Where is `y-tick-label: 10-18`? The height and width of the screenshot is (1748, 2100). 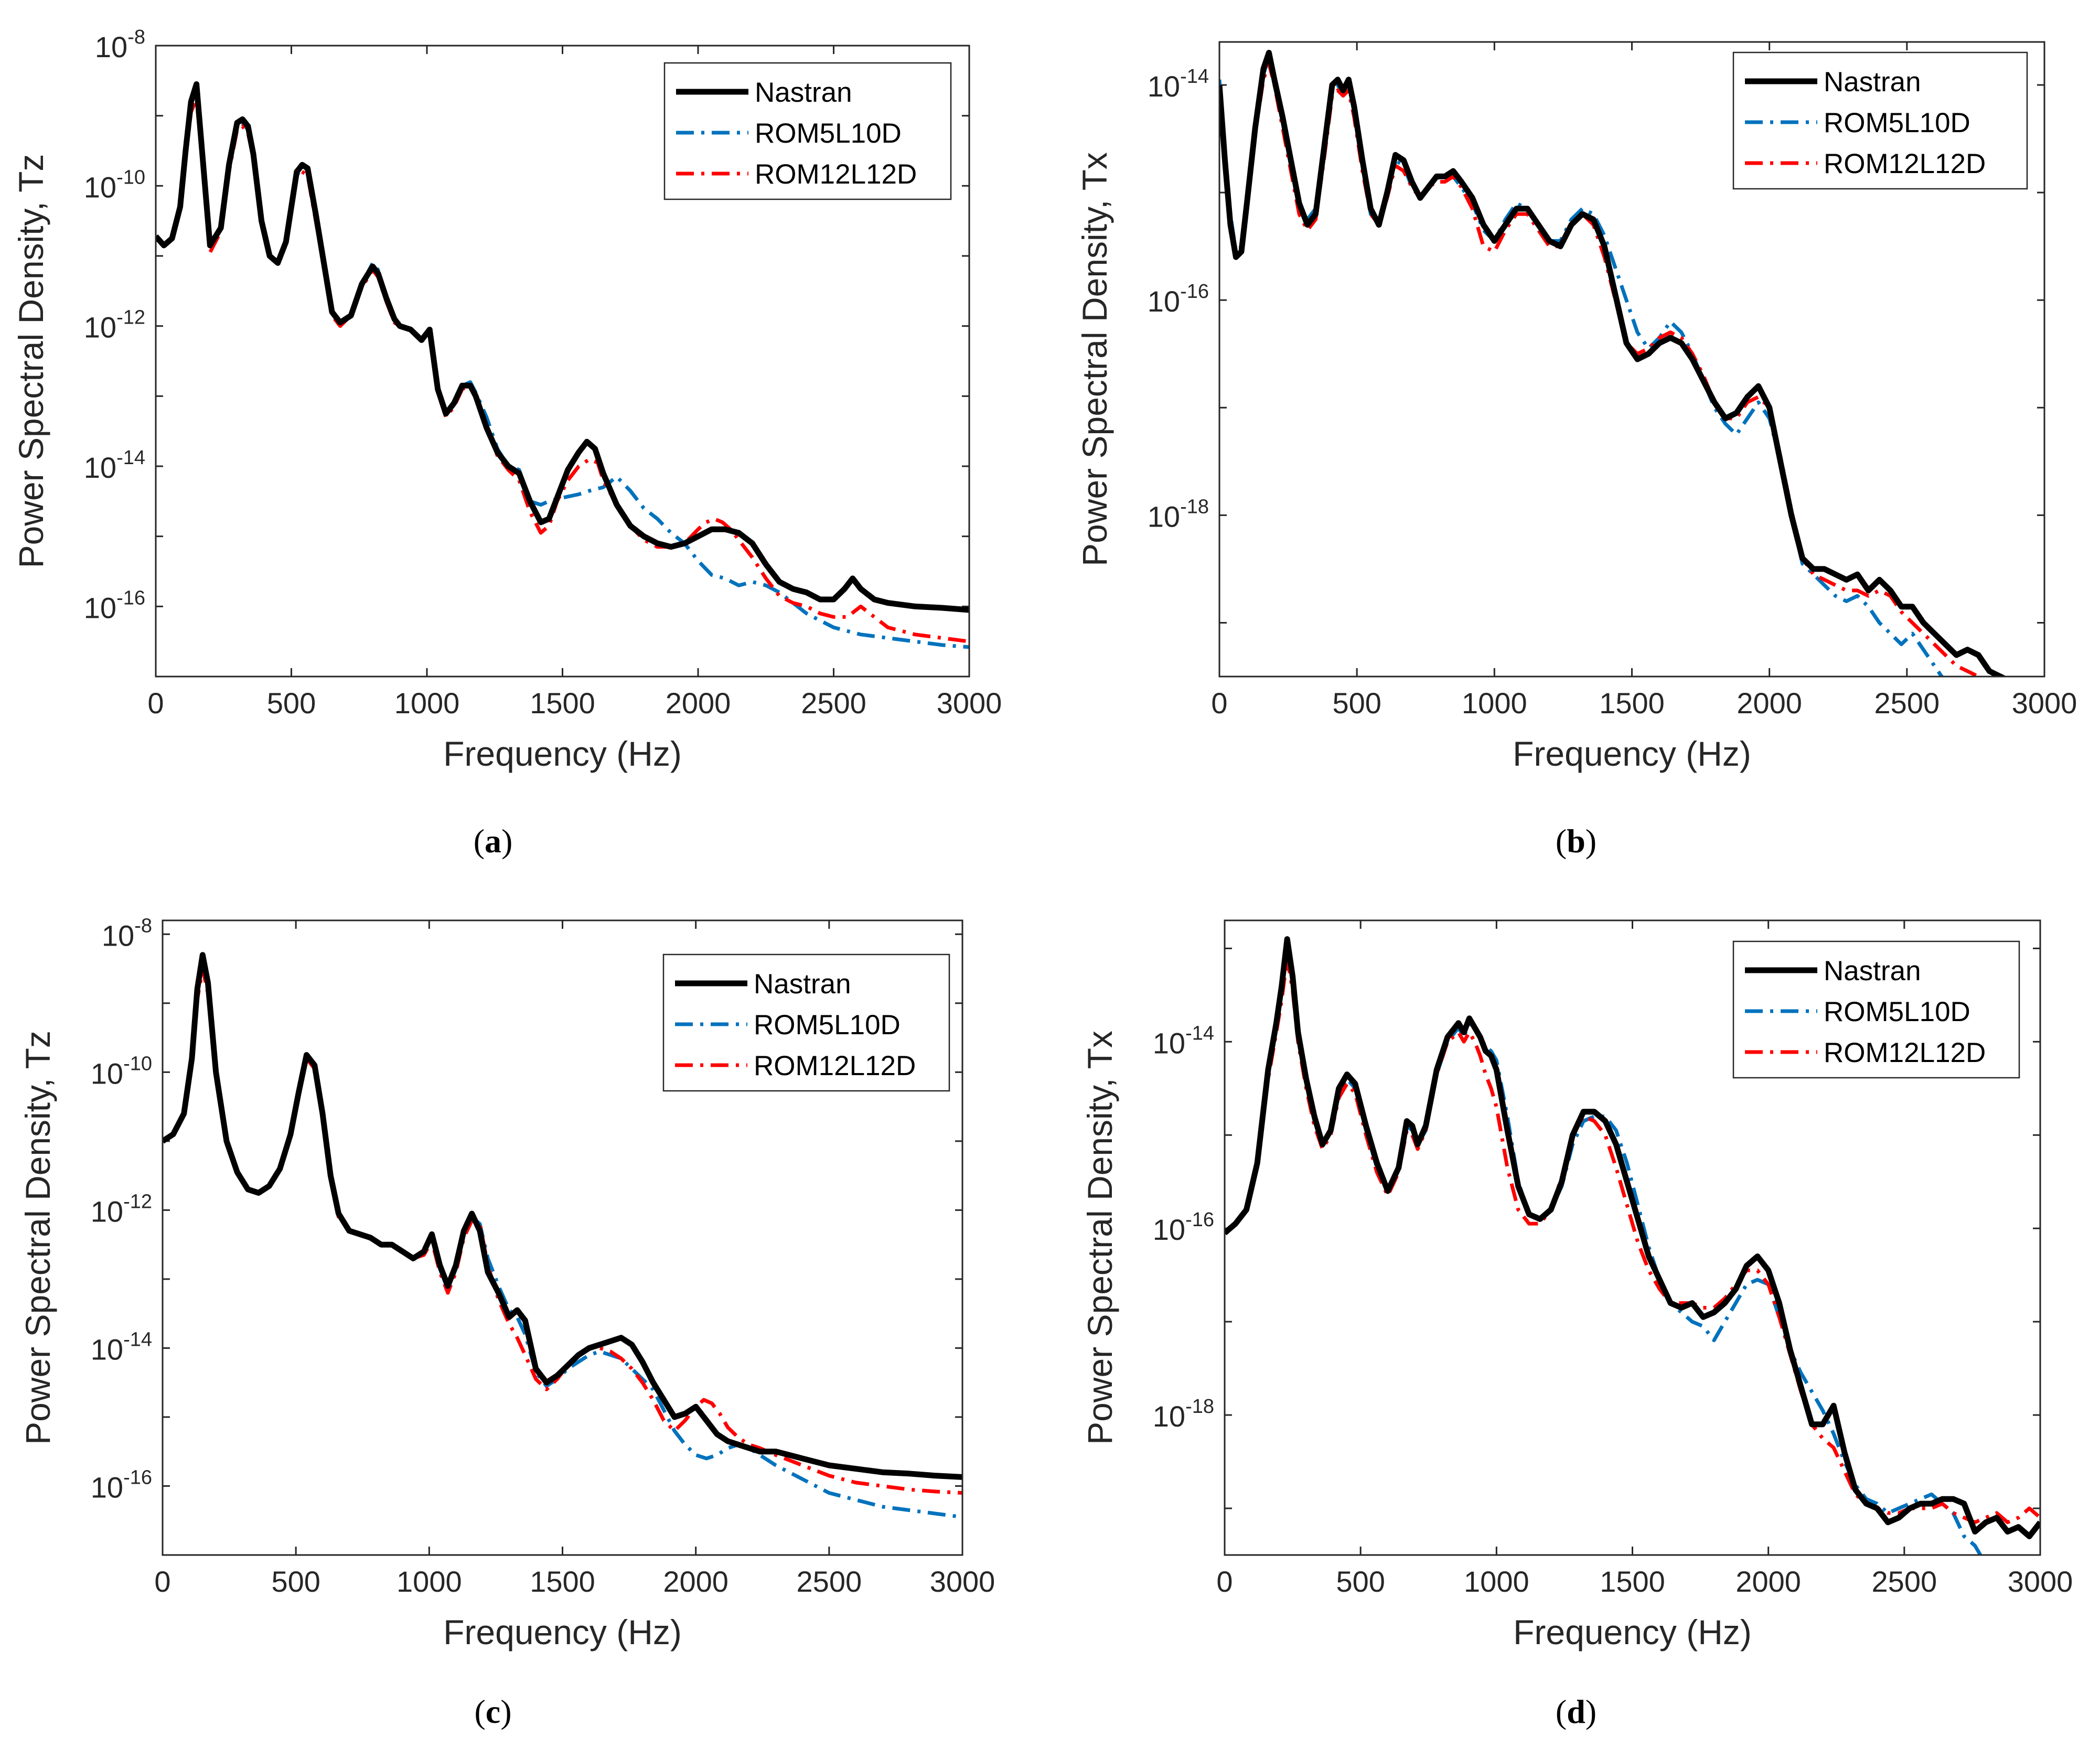
y-tick-label: 10-18 is located at coordinates (1183, 1414).